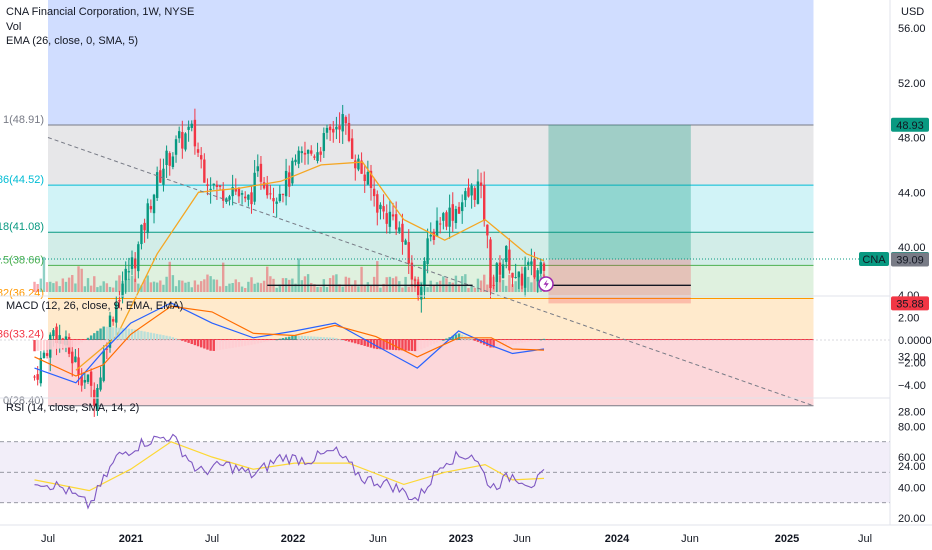 The height and width of the screenshot is (550, 932). What do you see at coordinates (456, 539) in the screenshot?
I see `time-axis: Jul 2021 Jul 2022 Jun 2023 Jun 2024 Jun 2025 Jul` at bounding box center [456, 539].